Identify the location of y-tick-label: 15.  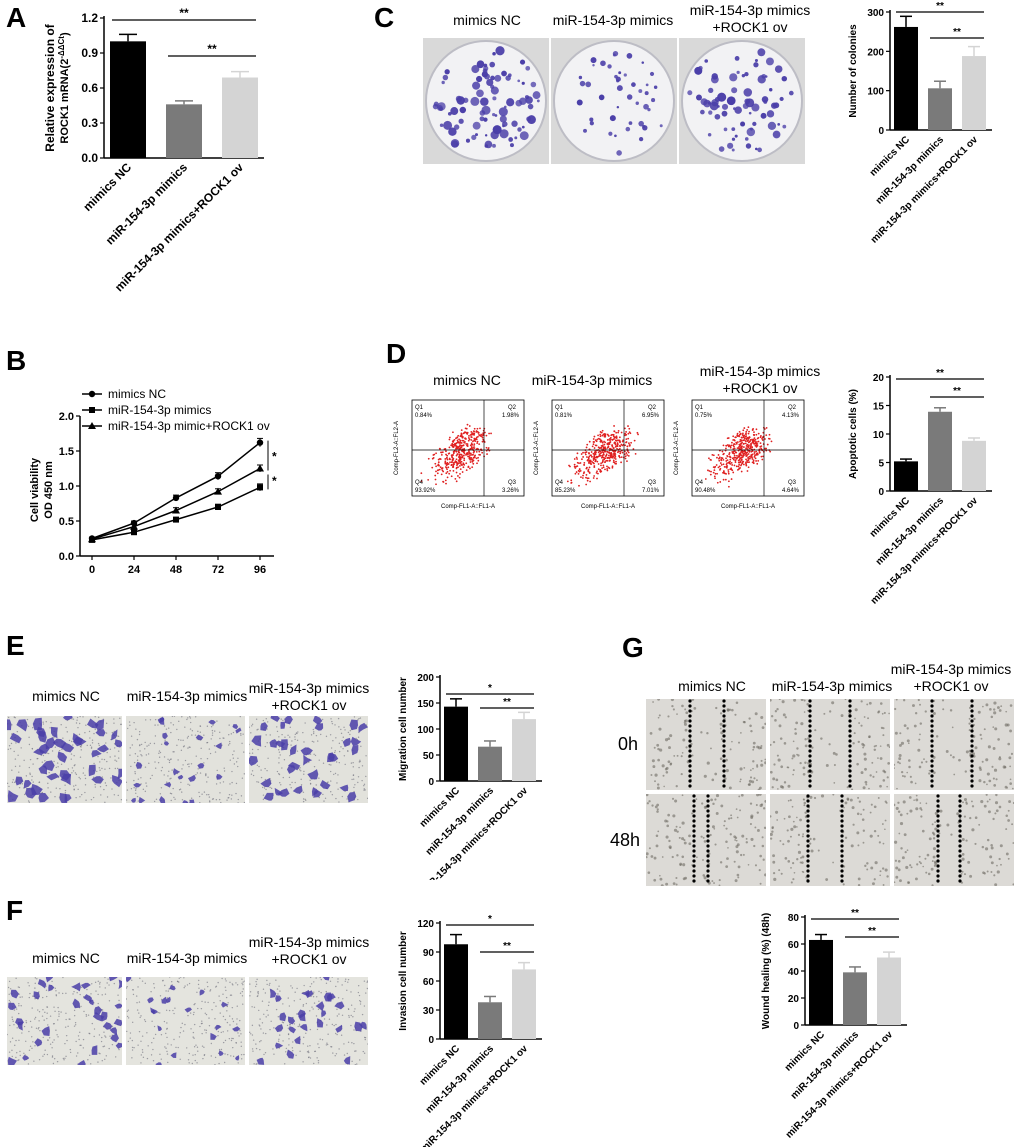
(879, 407).